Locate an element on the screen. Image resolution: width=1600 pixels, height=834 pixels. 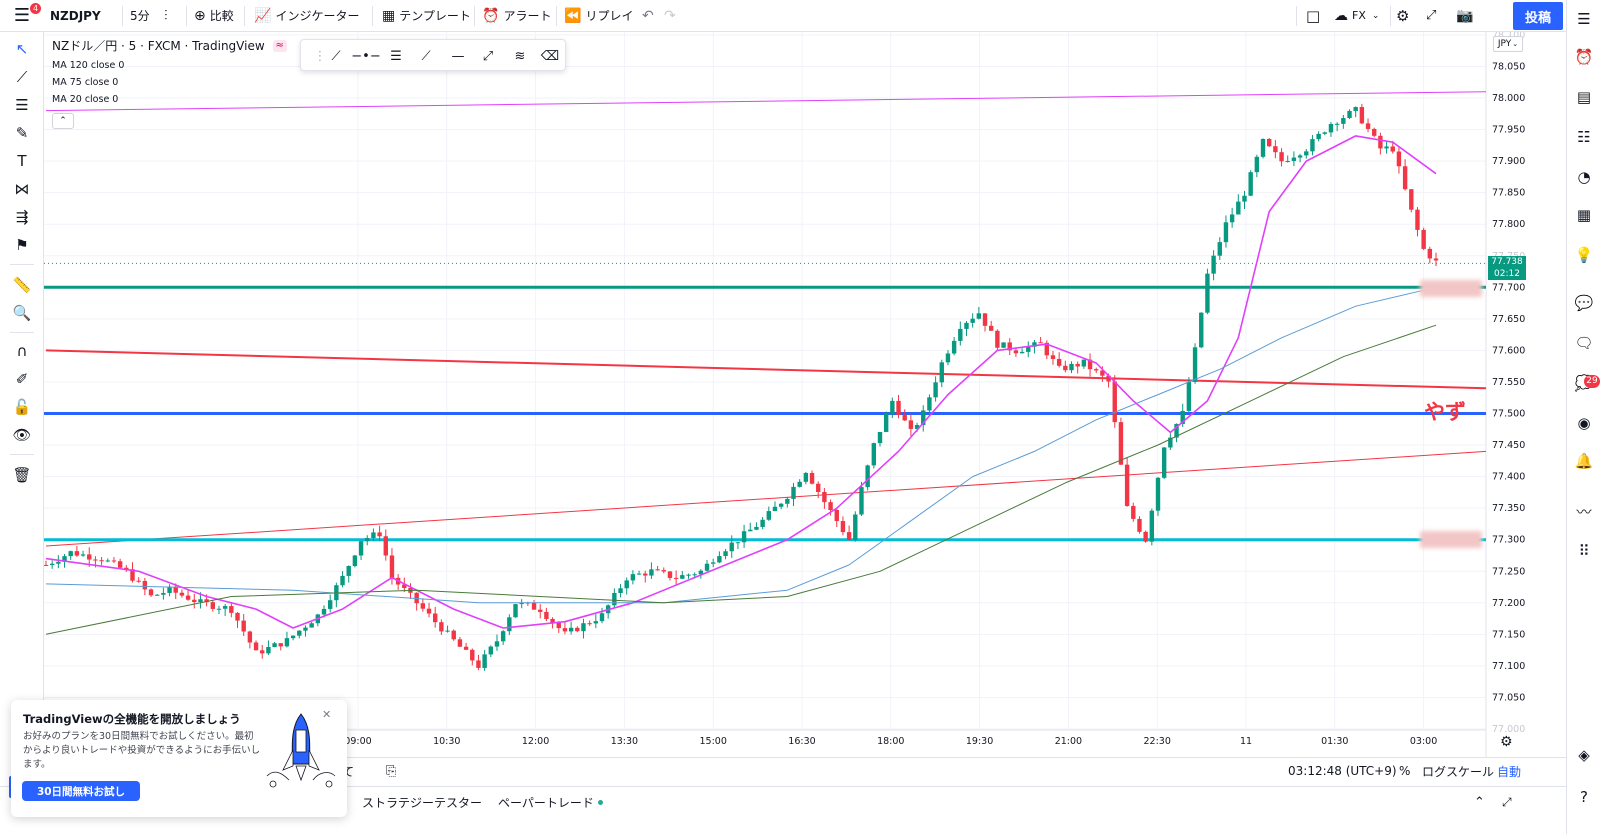
y-tick-label: 78.000 is located at coordinates (1508, 98).